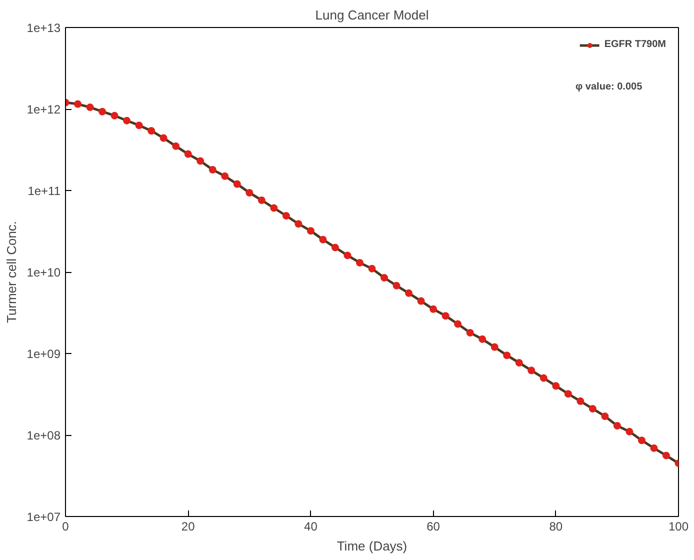 This screenshot has width=694, height=560. I want to click on legend-label: EGFR T790M, so click(635, 44).